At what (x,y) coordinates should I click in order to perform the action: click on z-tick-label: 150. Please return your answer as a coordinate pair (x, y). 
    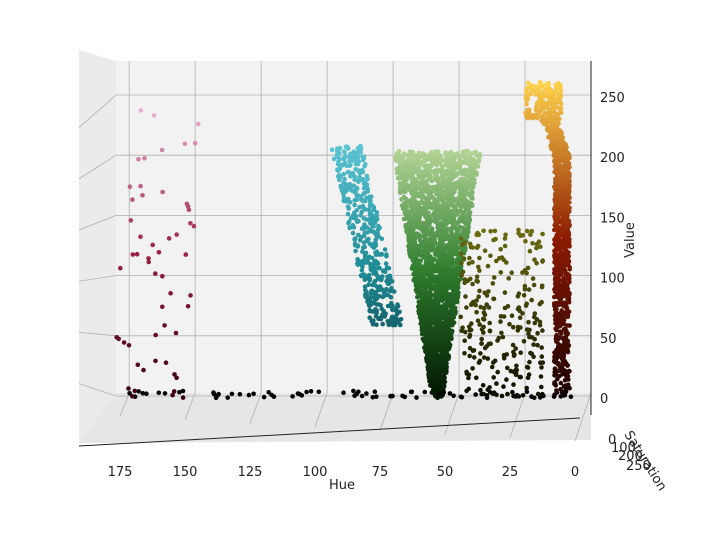
    Looking at the image, I should click on (612, 218).